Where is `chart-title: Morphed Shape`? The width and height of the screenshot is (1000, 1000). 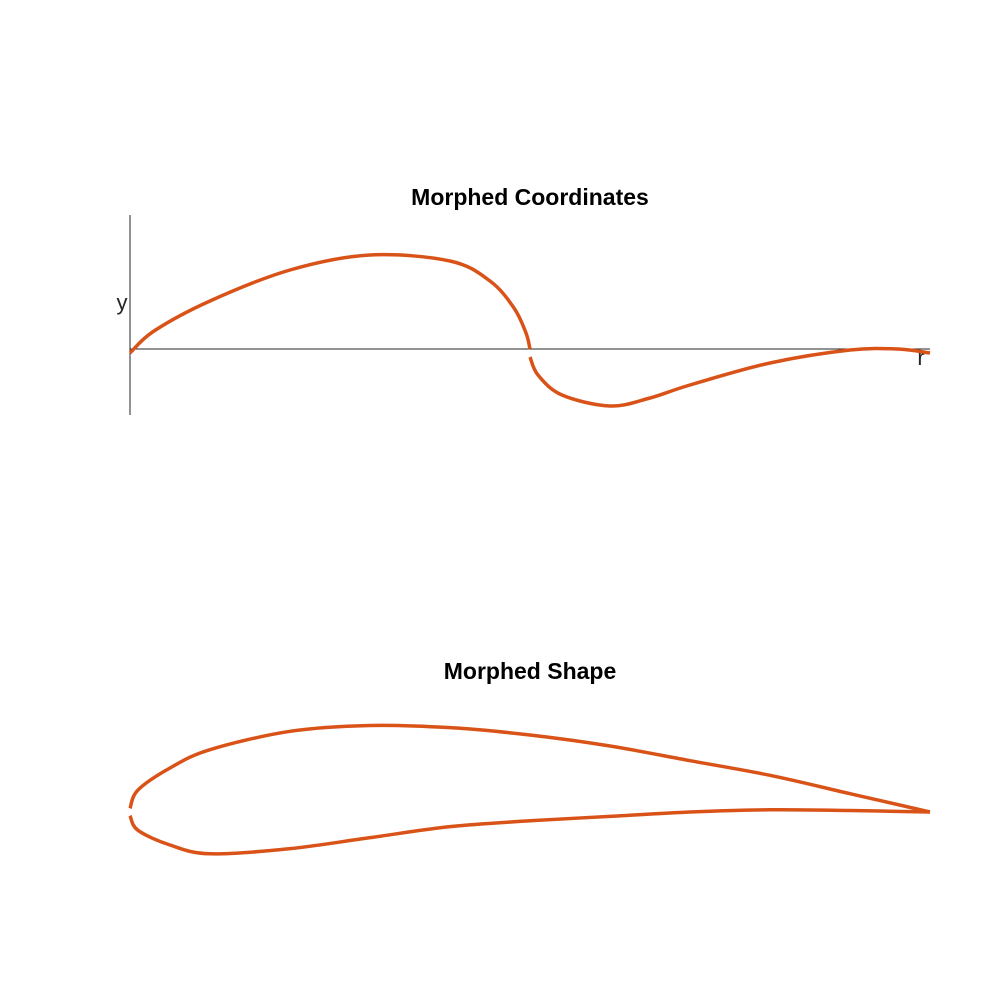
chart-title: Morphed Shape is located at coordinates (530, 671).